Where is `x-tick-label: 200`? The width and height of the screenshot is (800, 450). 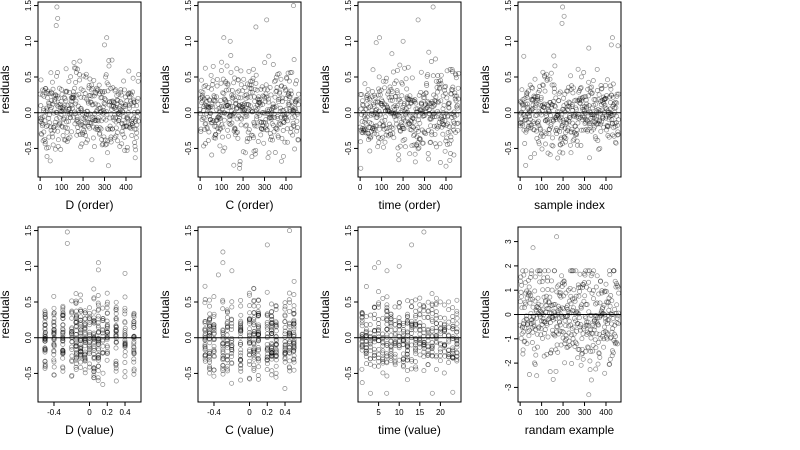 x-tick-label: 200 is located at coordinates (403, 187).